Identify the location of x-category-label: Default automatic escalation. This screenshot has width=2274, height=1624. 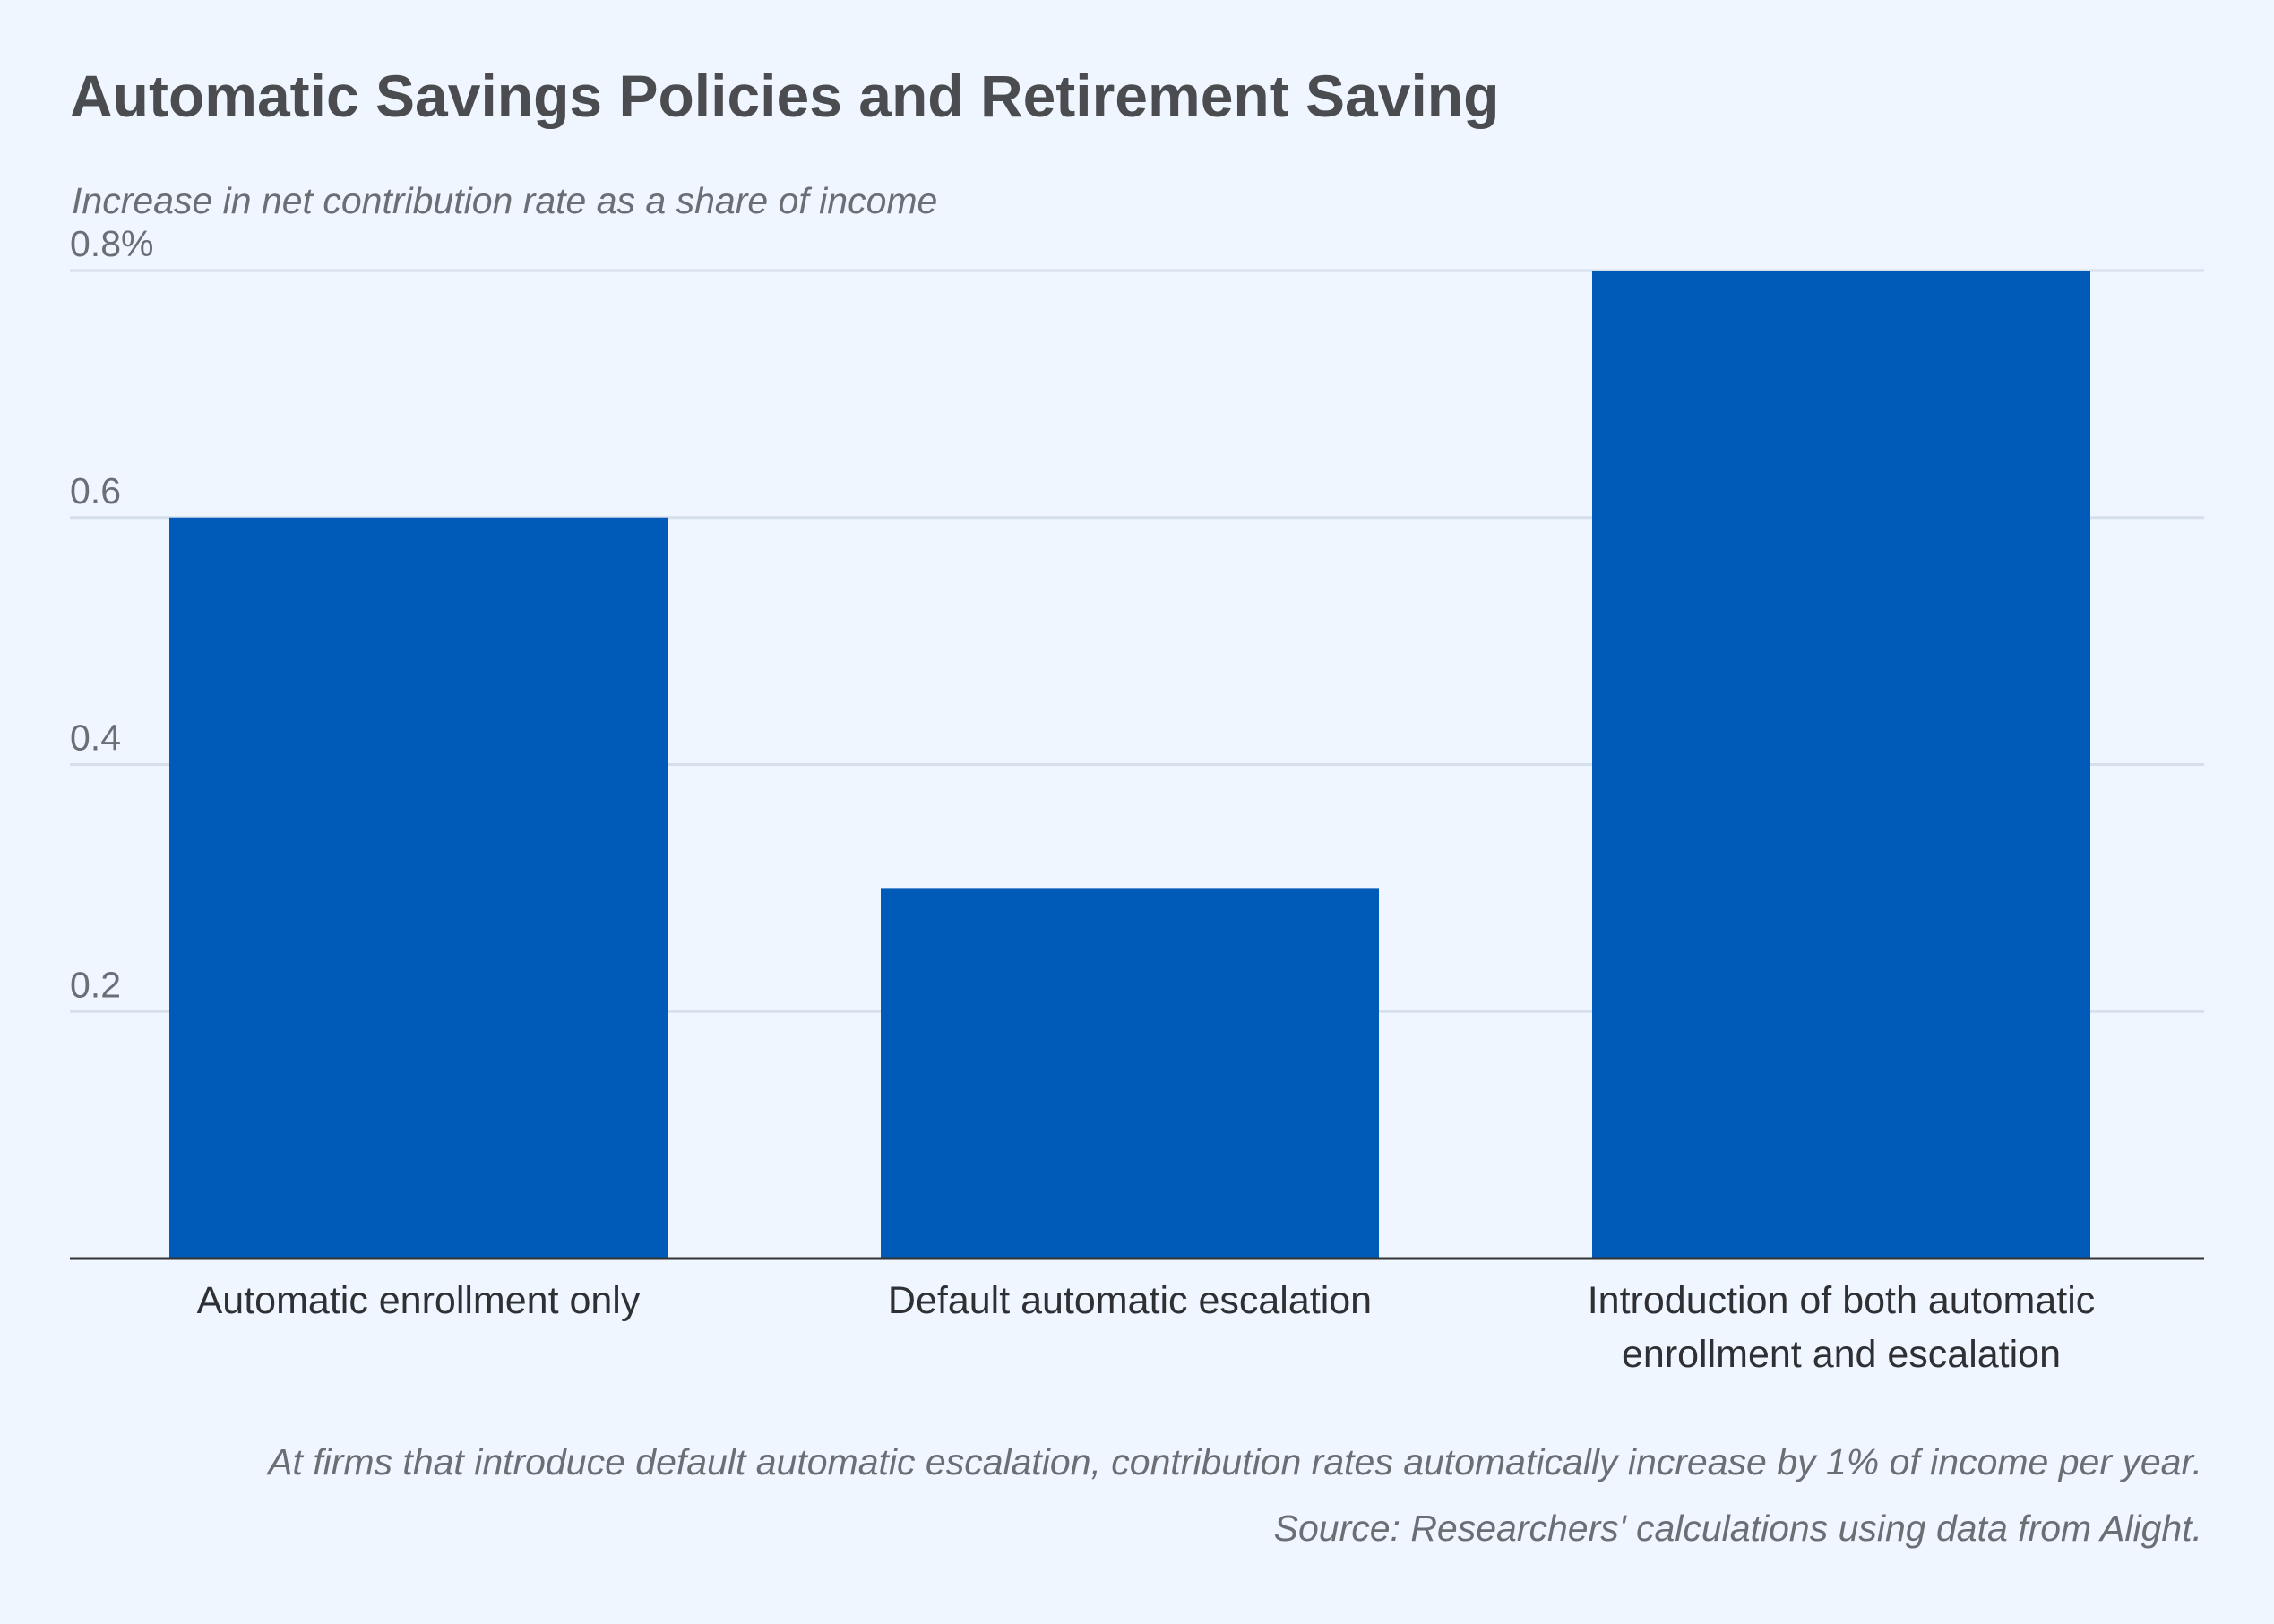
(1130, 1300).